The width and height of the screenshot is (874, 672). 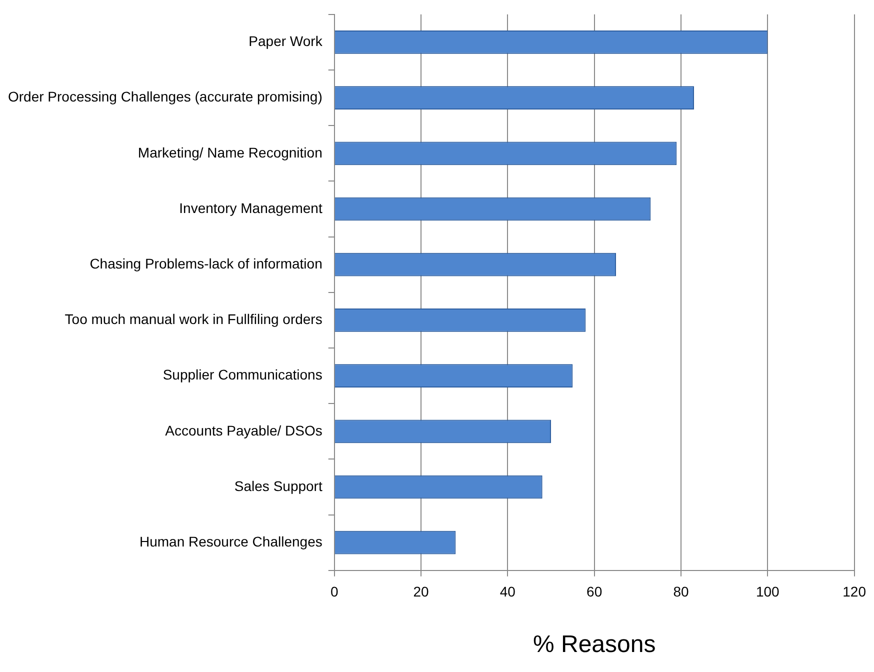 I want to click on y-tick-label: Chasing Problems-lack of information, so click(x=206, y=263).